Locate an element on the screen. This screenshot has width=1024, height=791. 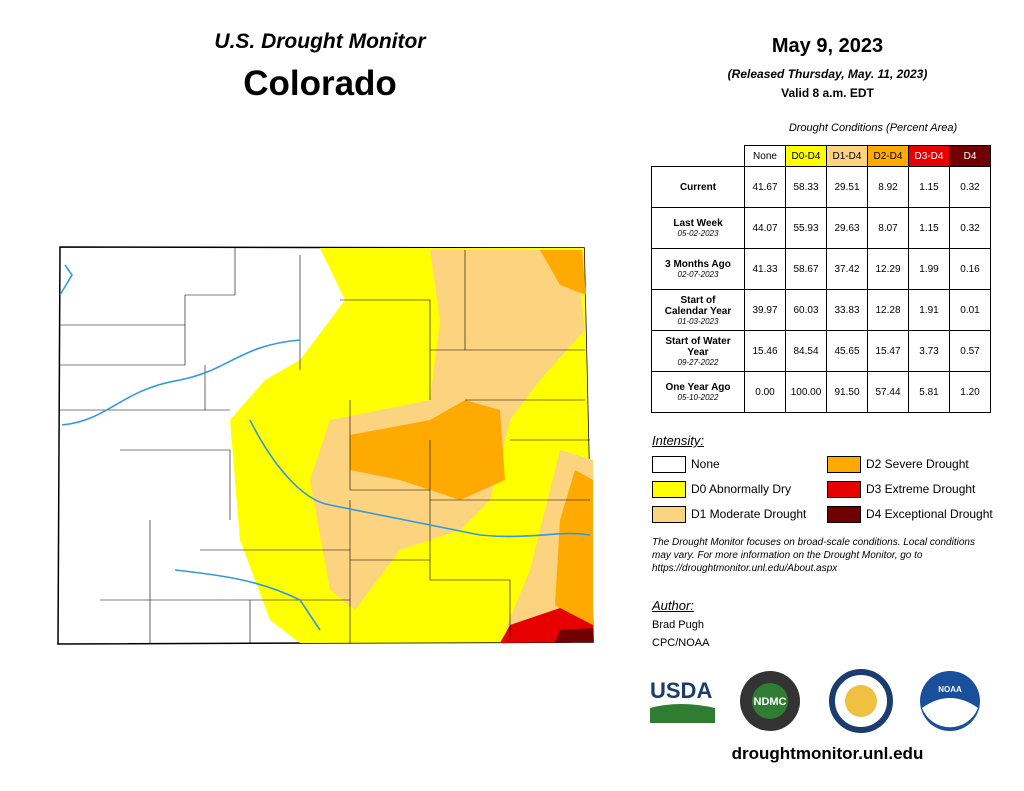
row-title: One Year Ago is located at coordinates (698, 387).